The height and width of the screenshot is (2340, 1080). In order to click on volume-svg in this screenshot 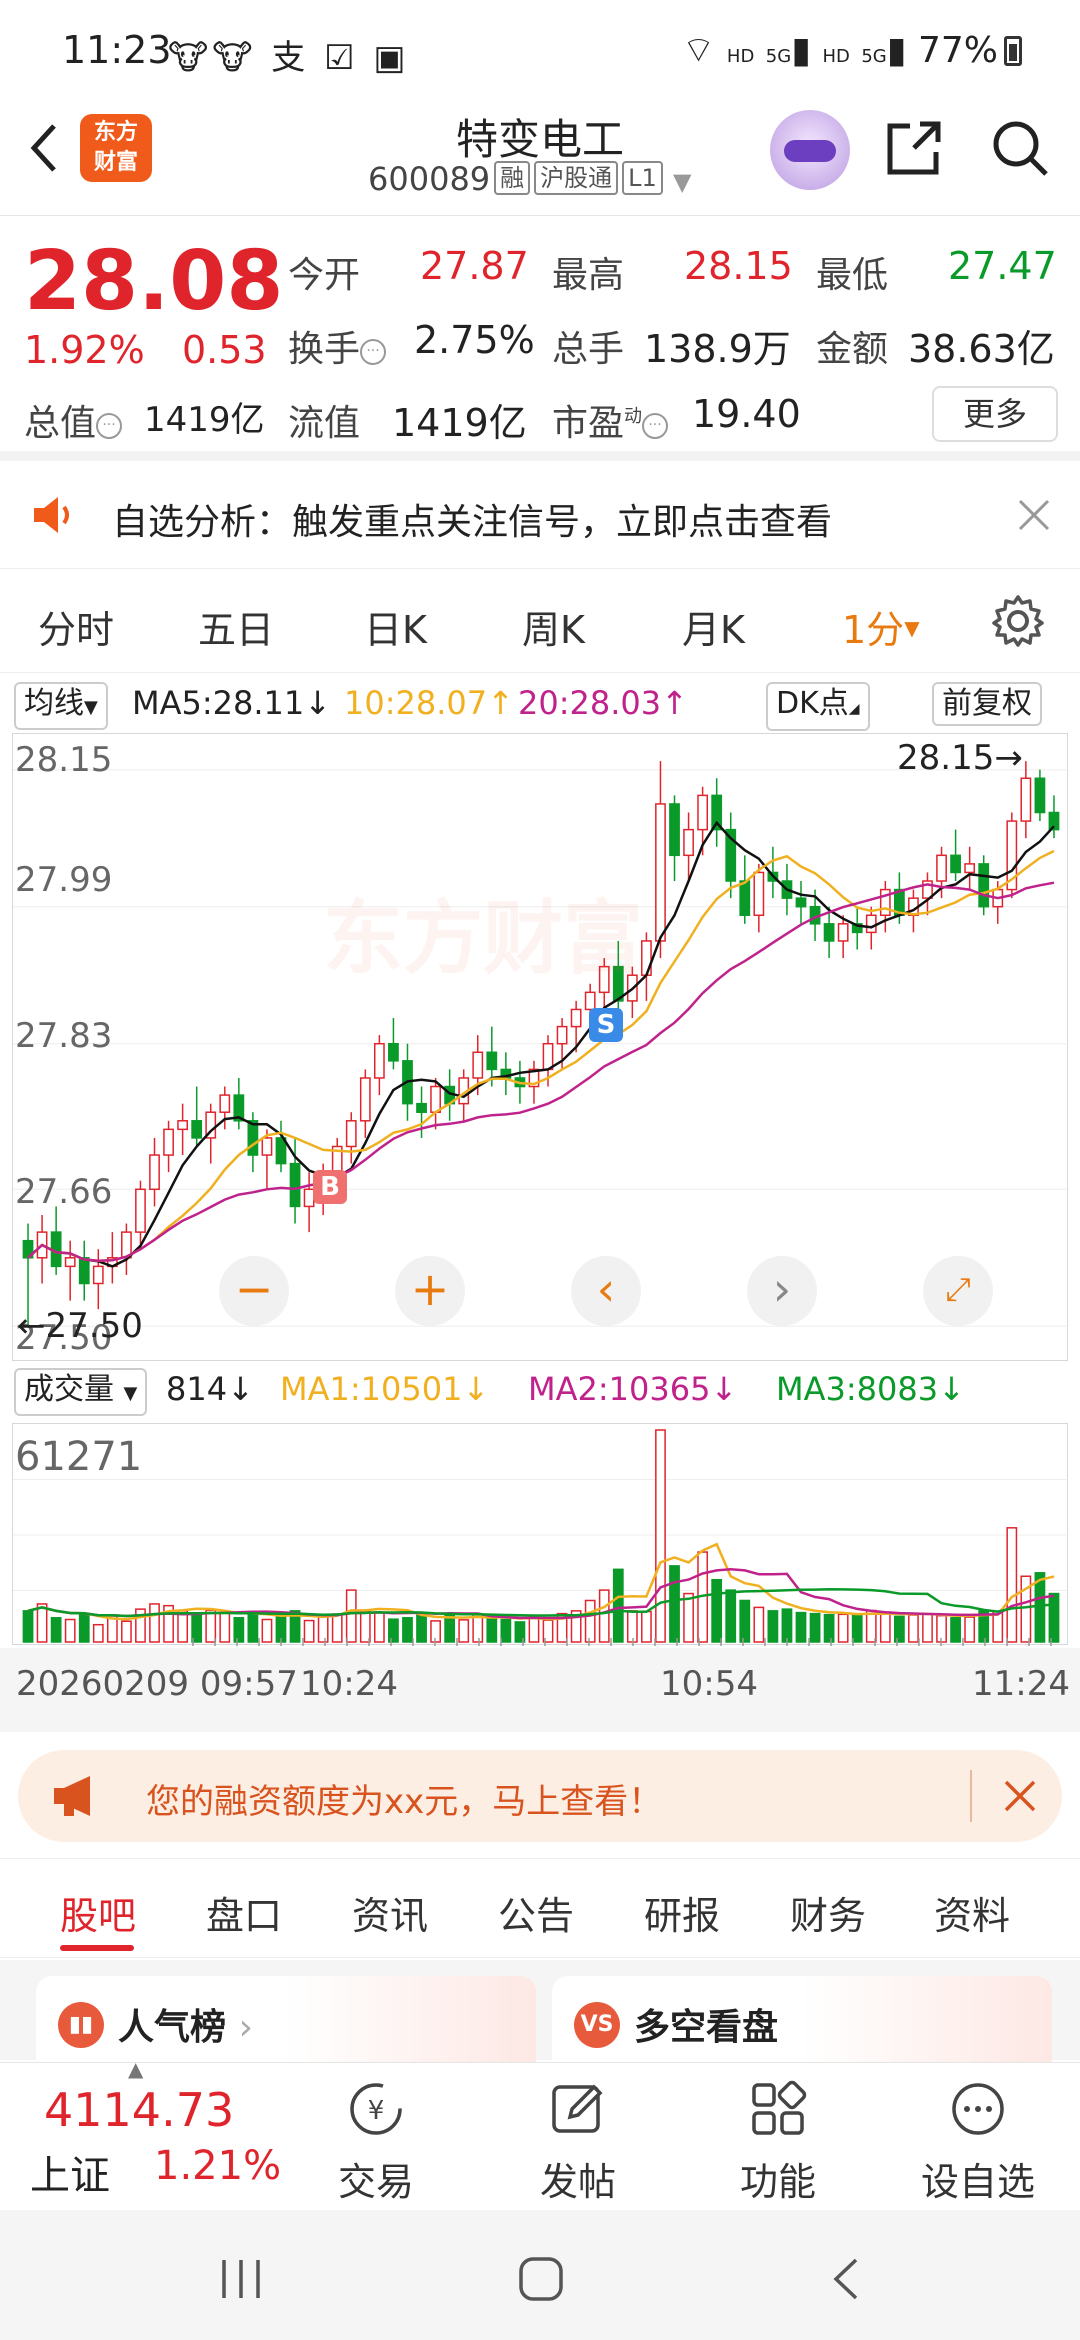, I will do `click(541, 1537)`.